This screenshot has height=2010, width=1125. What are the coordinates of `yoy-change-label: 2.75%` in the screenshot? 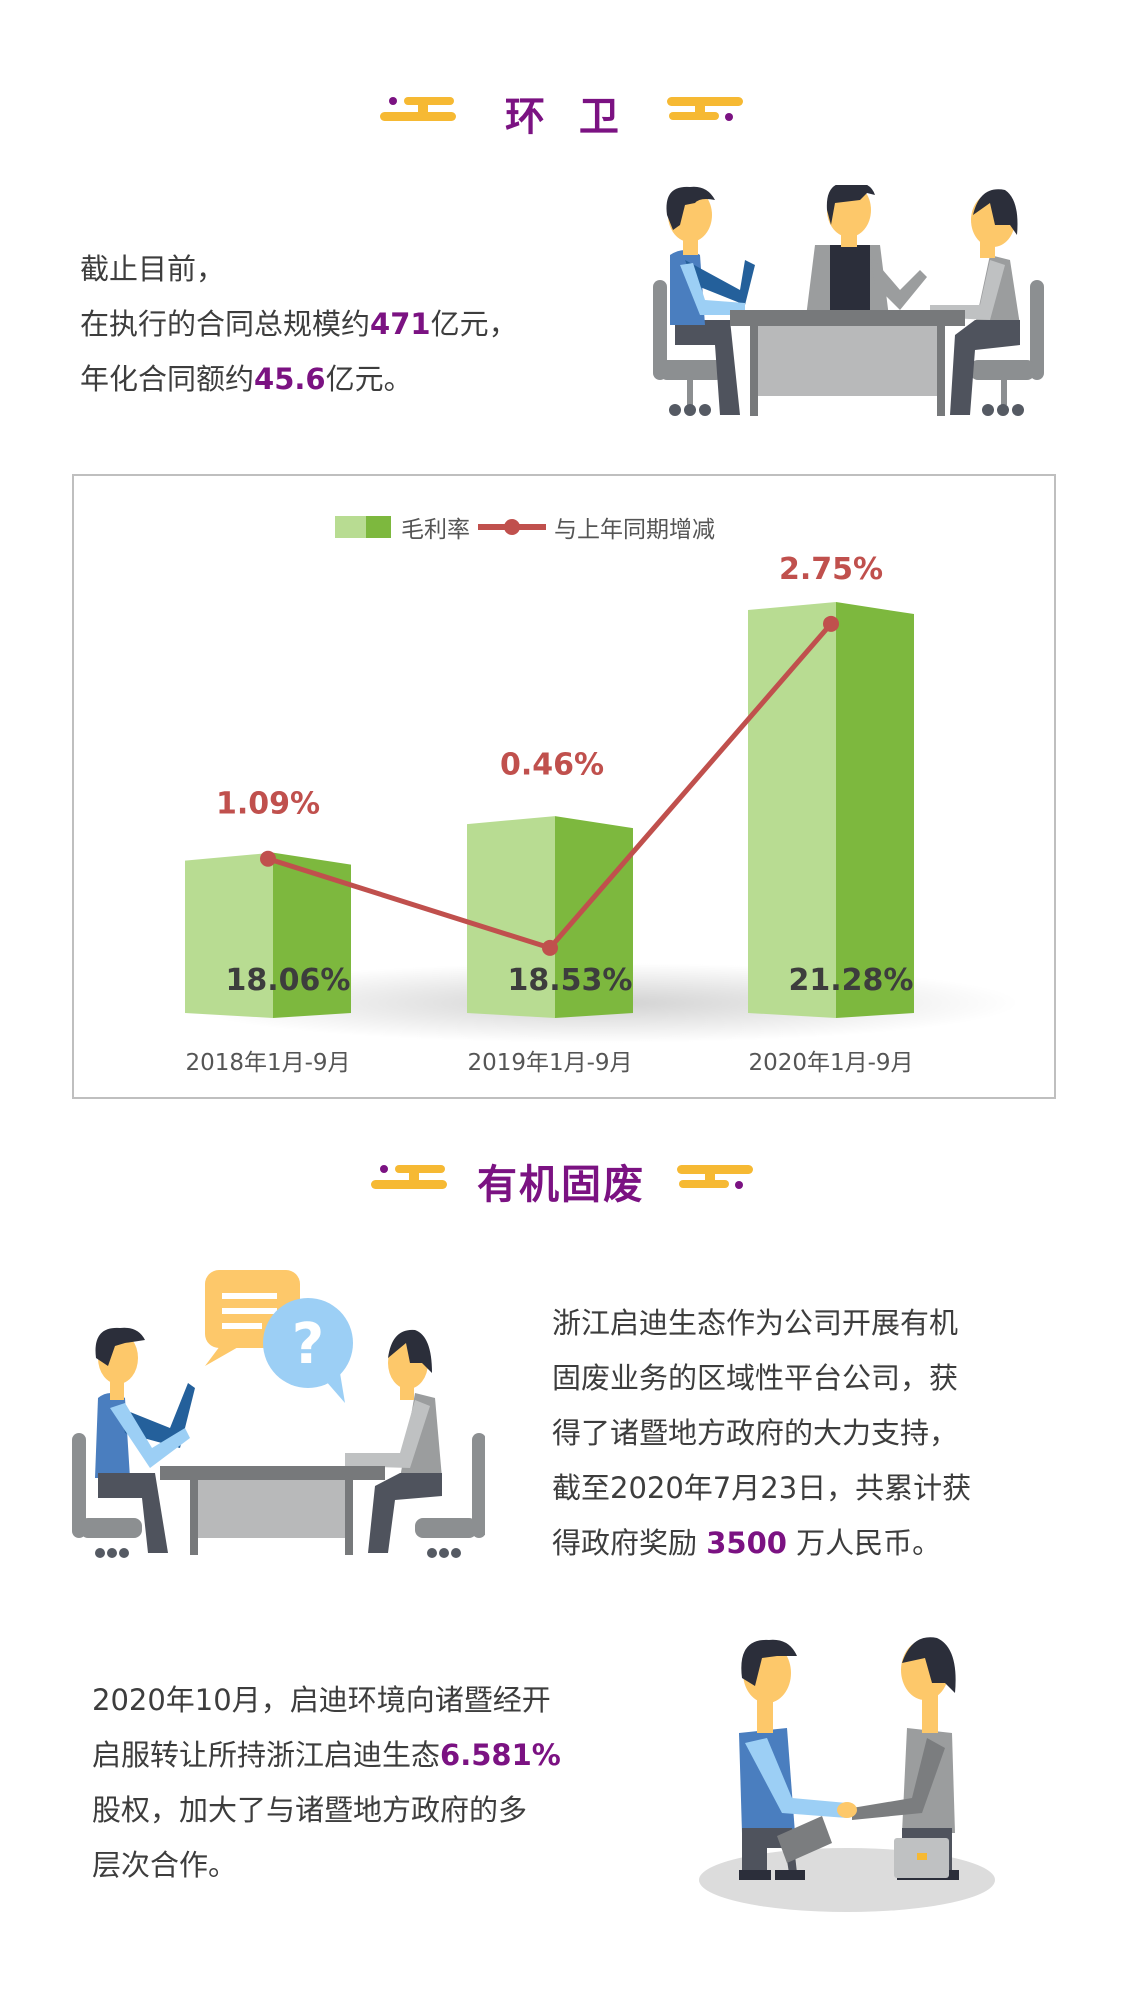 It's located at (831, 569).